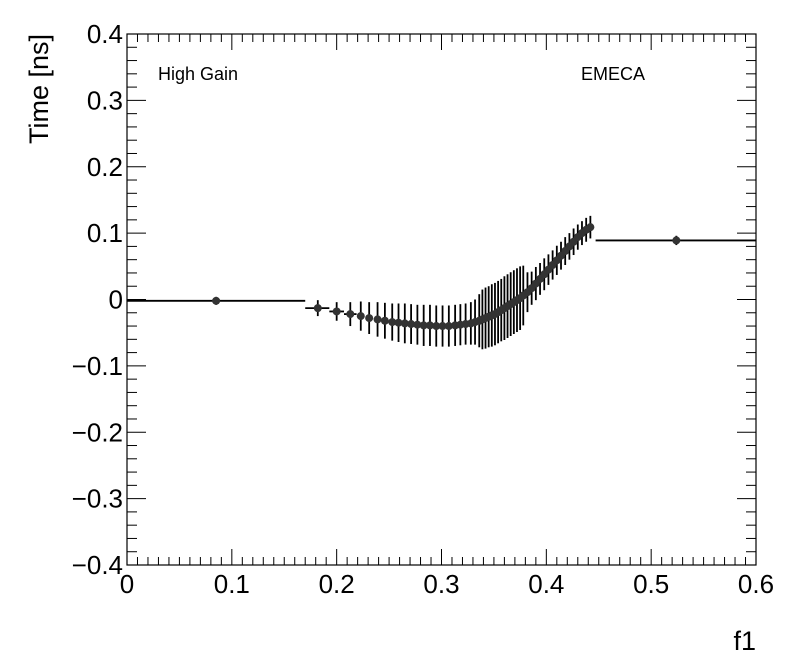 This screenshot has height=672, width=796. Describe the element at coordinates (441, 584) in the screenshot. I see `x-tick-label: 0.3` at that location.